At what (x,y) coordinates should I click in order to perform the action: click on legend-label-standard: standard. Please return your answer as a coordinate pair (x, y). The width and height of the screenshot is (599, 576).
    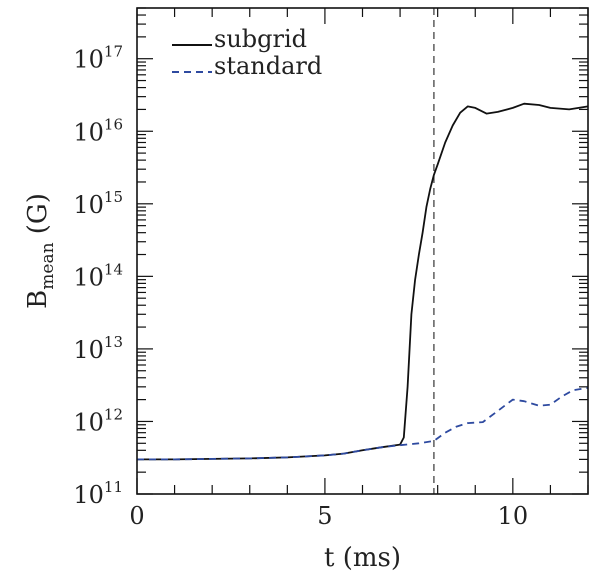
    Looking at the image, I should click on (268, 66).